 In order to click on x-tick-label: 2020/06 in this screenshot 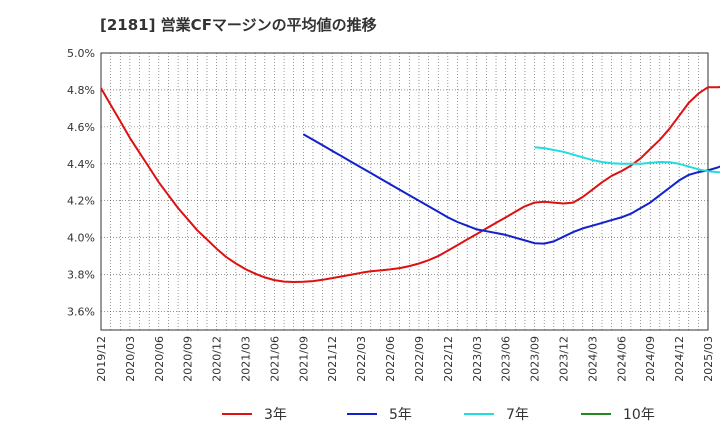, I will do `click(159, 359)`.